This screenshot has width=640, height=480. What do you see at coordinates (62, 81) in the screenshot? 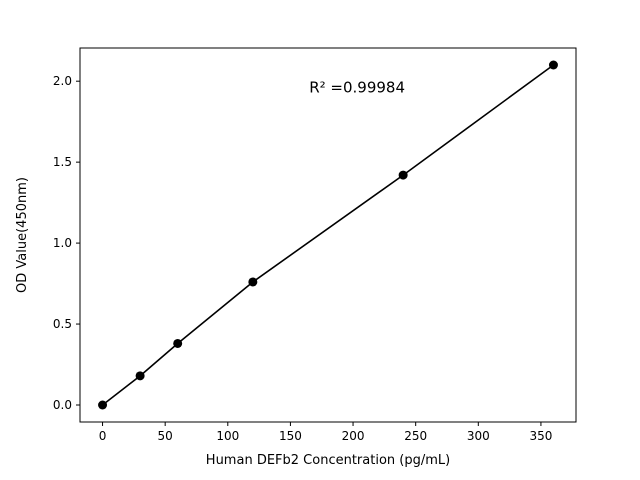
I see `y-tick-label: 2.0` at bounding box center [62, 81].